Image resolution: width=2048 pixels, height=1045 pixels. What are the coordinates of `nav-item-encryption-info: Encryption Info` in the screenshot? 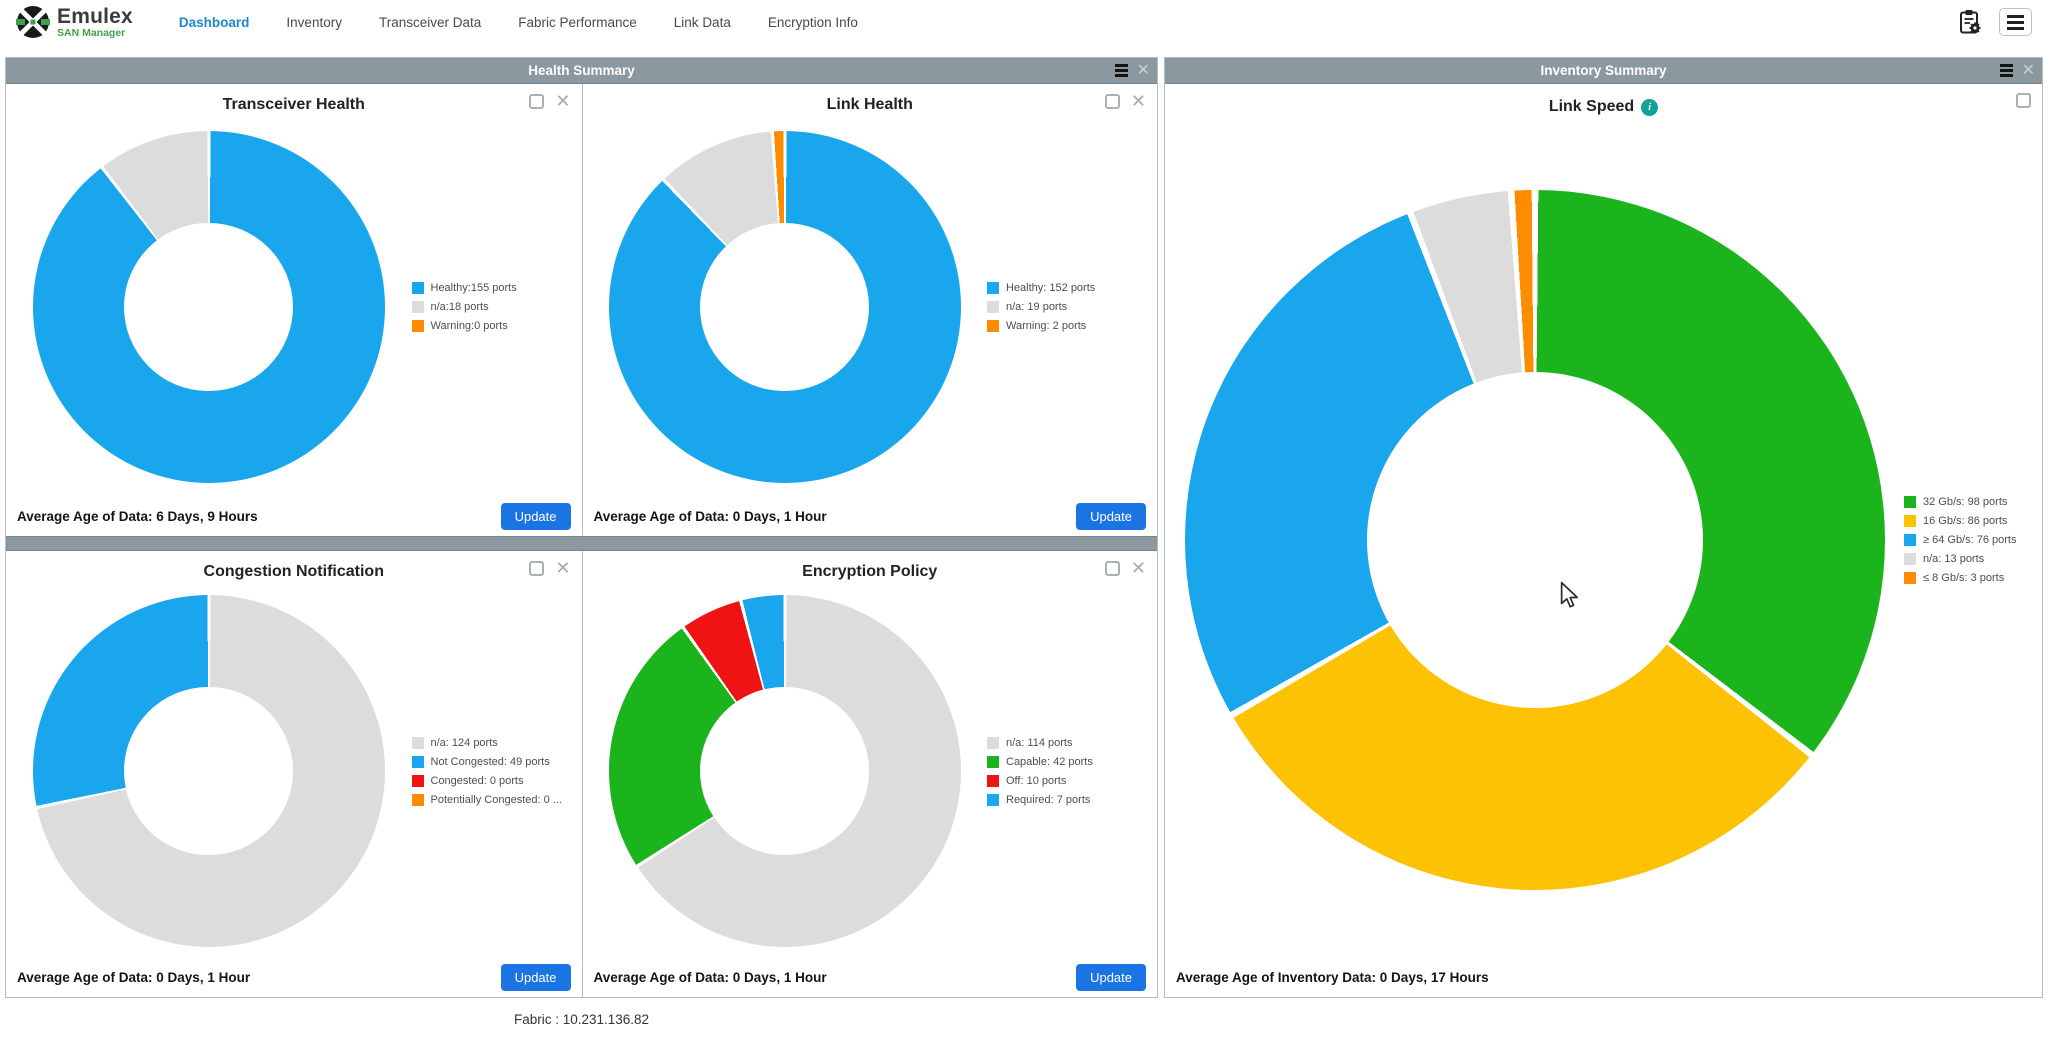 It's located at (812, 22).